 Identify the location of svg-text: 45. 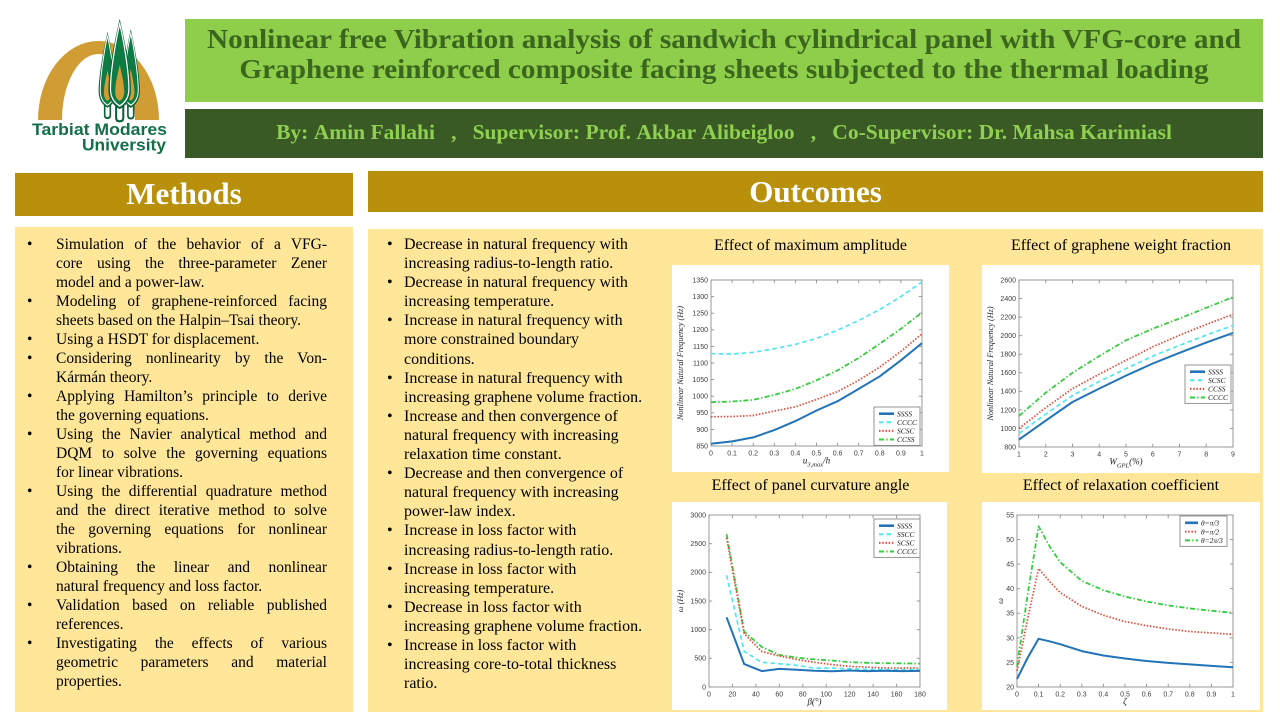
(1010, 565).